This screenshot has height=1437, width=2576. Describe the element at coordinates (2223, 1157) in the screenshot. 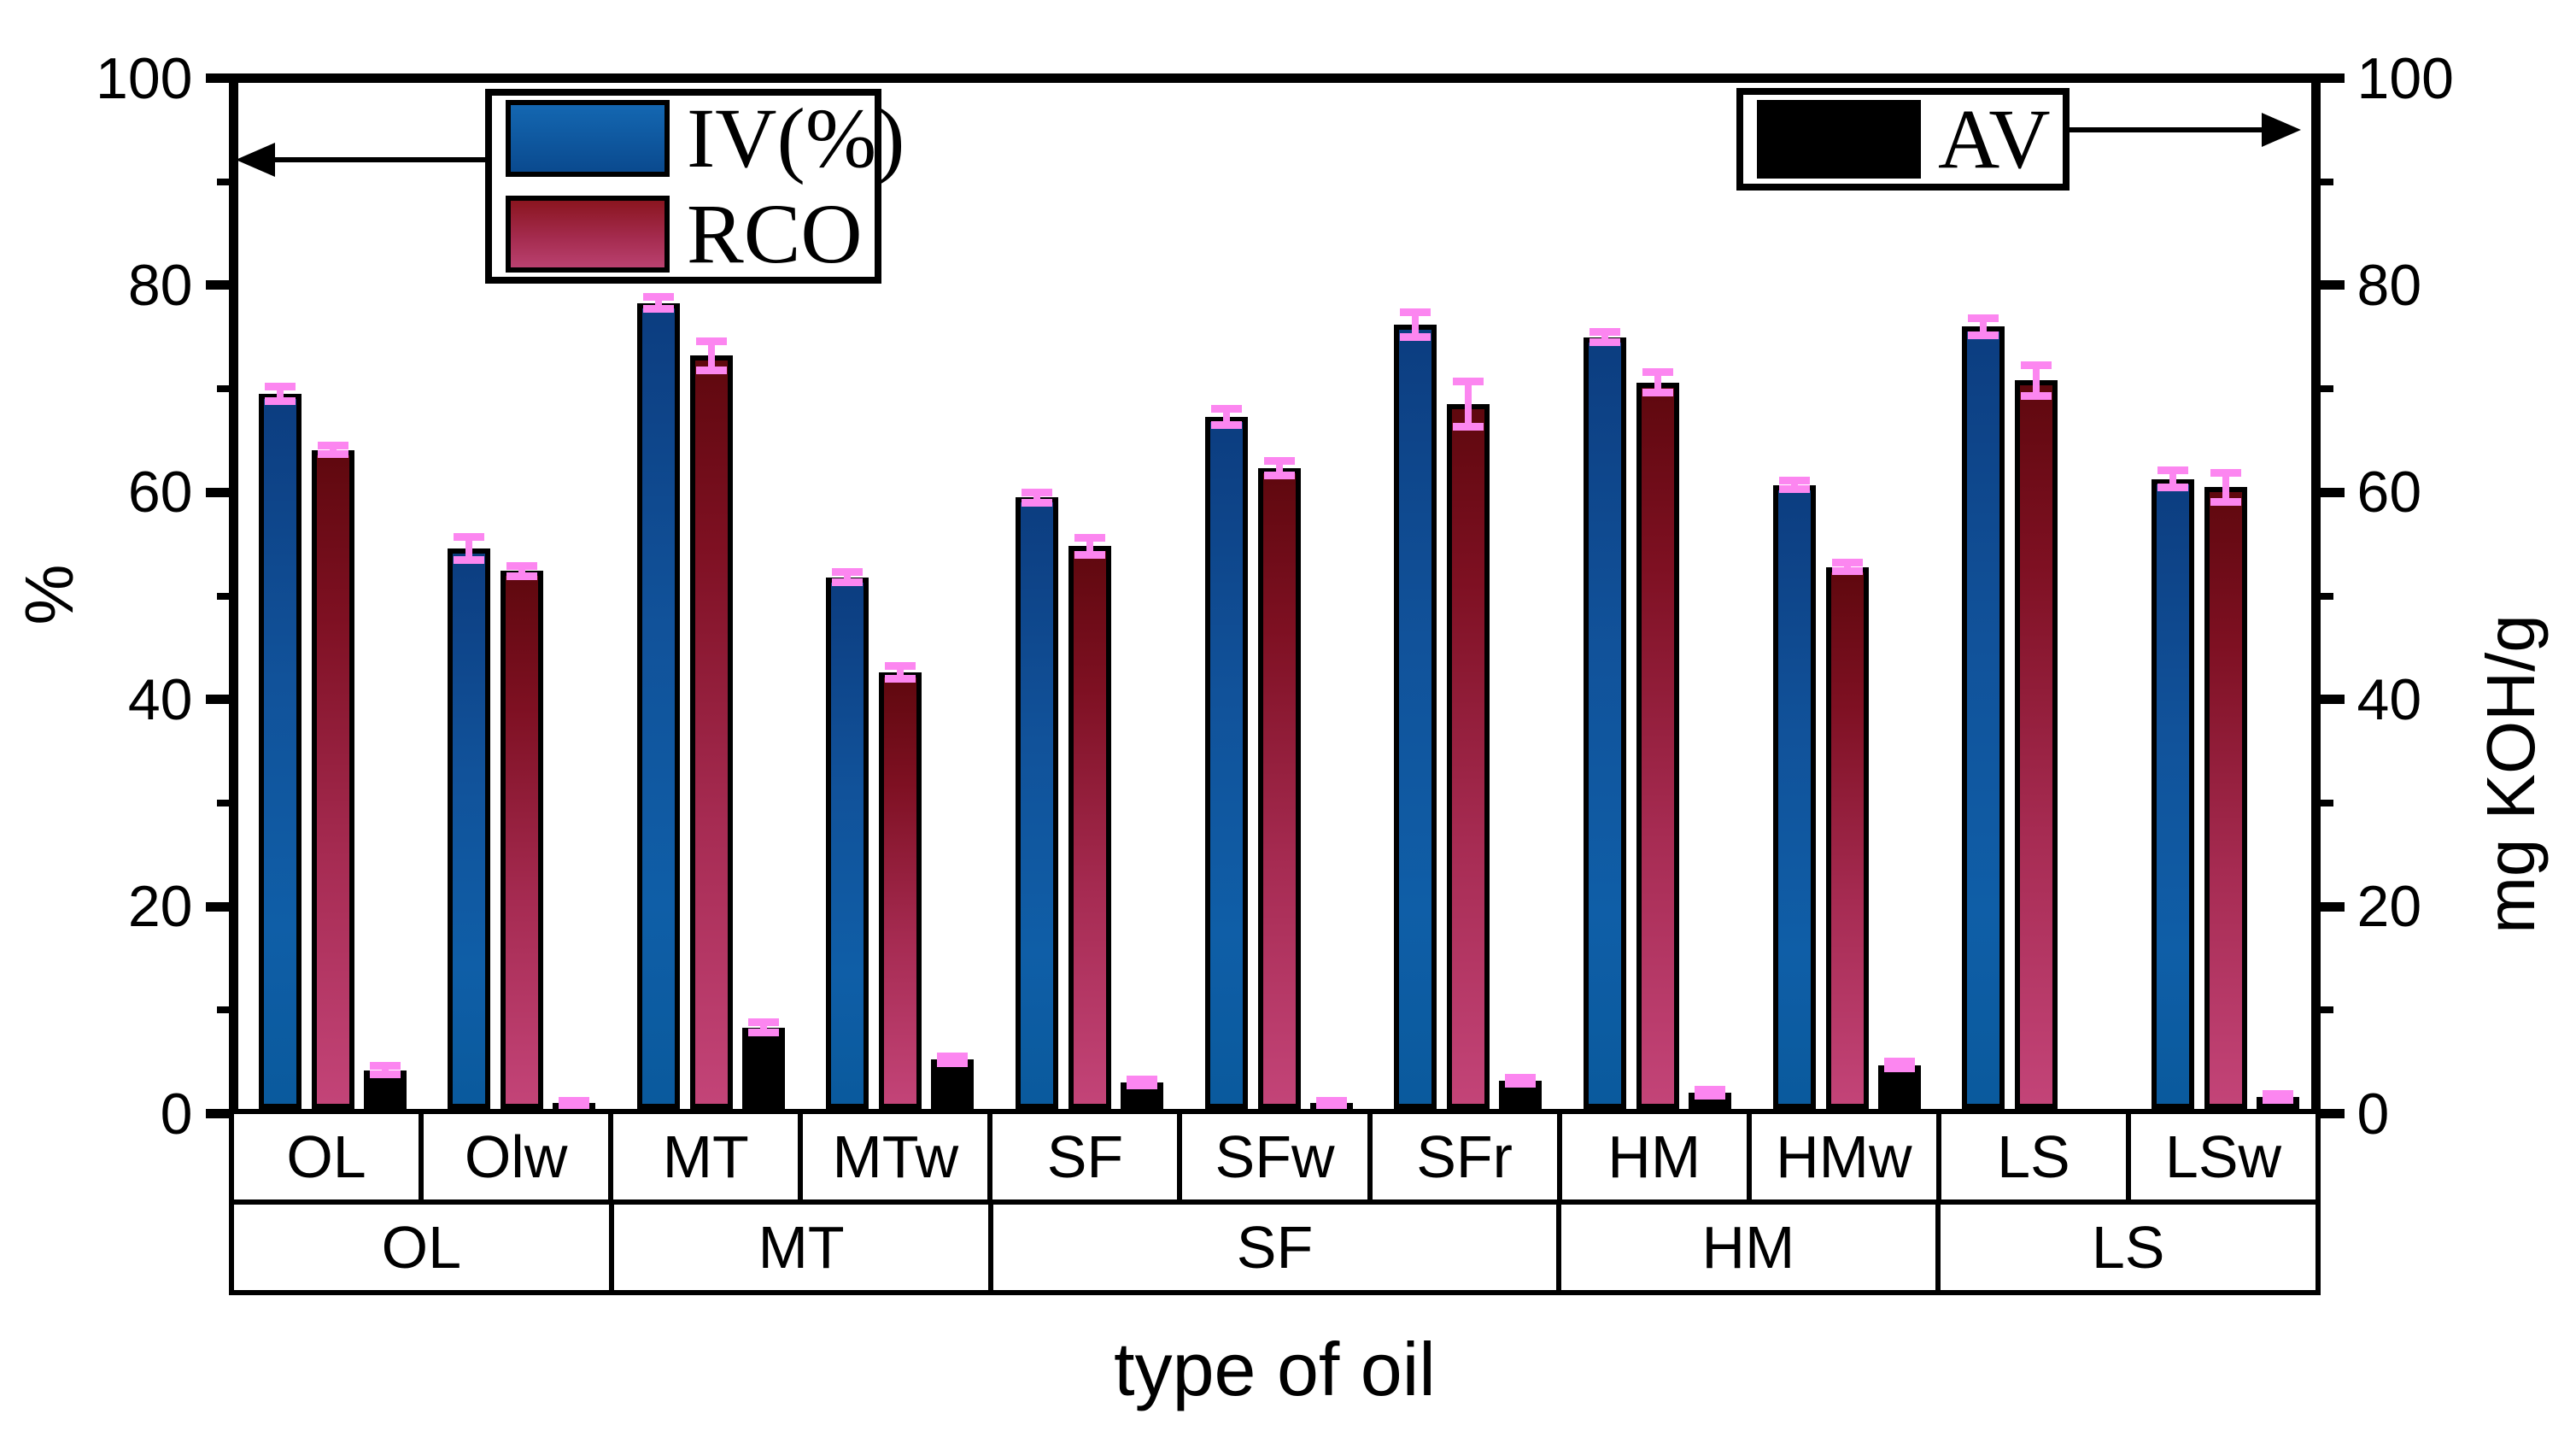

I see `subgroup-label-LSw: LSw` at that location.